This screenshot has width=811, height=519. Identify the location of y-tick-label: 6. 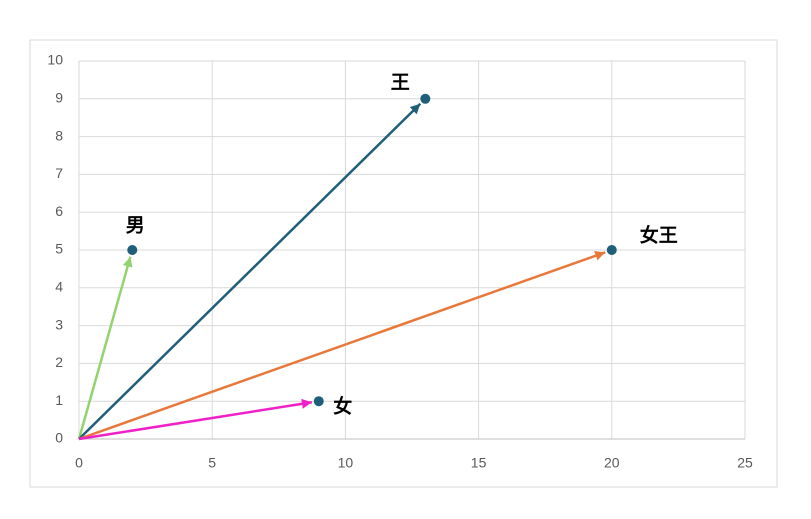
(59, 211).